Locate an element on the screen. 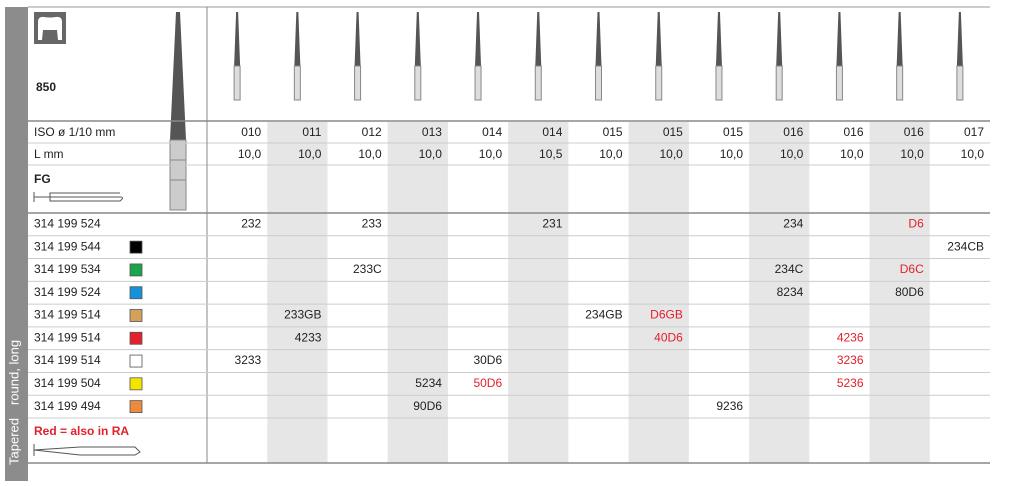 This screenshot has height=486, width=1012. cell-value: 233C is located at coordinates (367, 269).